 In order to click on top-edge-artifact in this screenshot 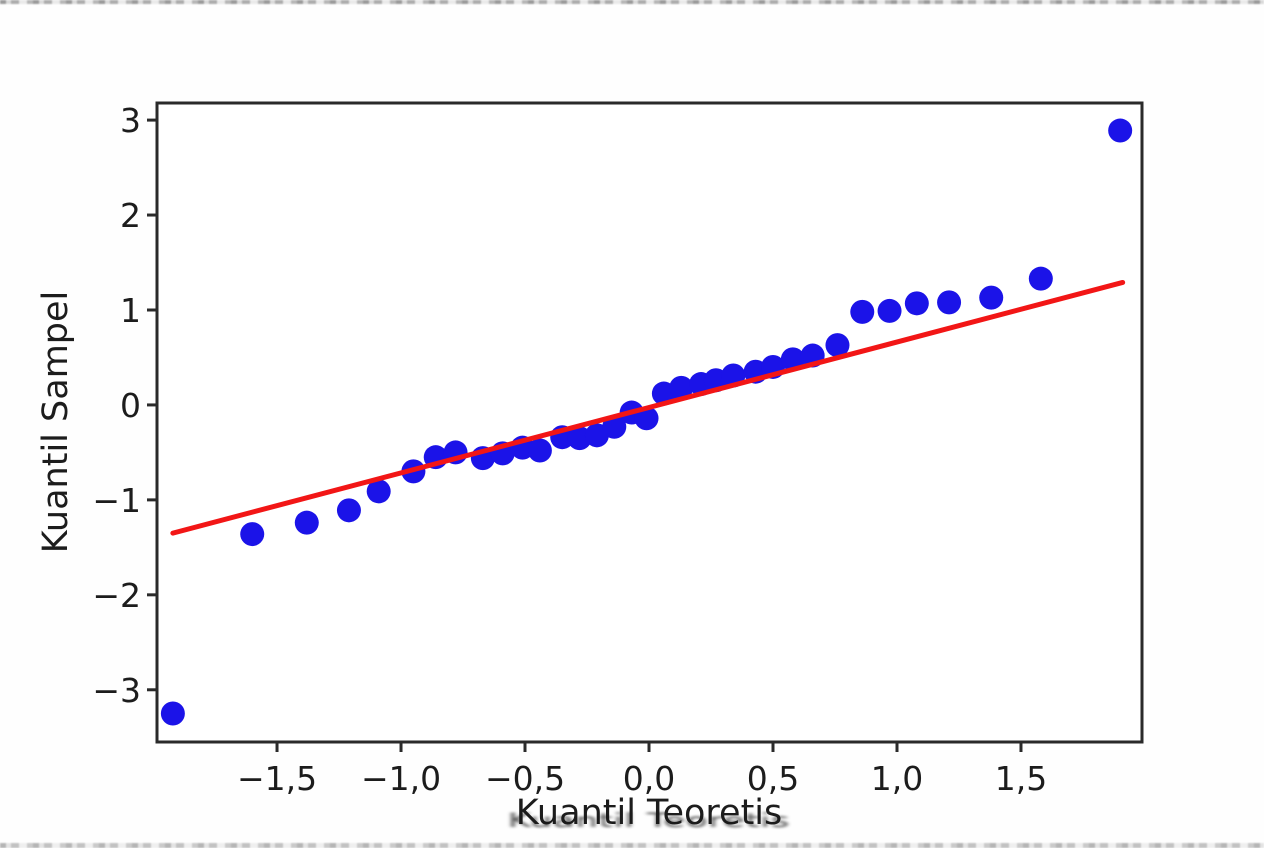, I will do `click(632, 2)`.